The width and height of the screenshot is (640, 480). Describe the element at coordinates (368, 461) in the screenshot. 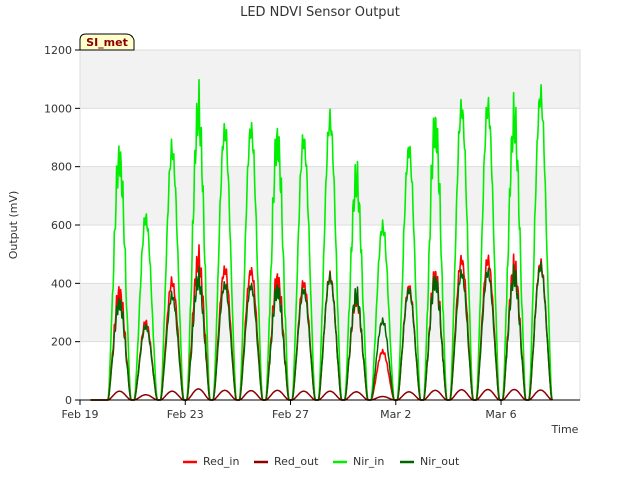

I see `legend-label: Nir_in` at that location.